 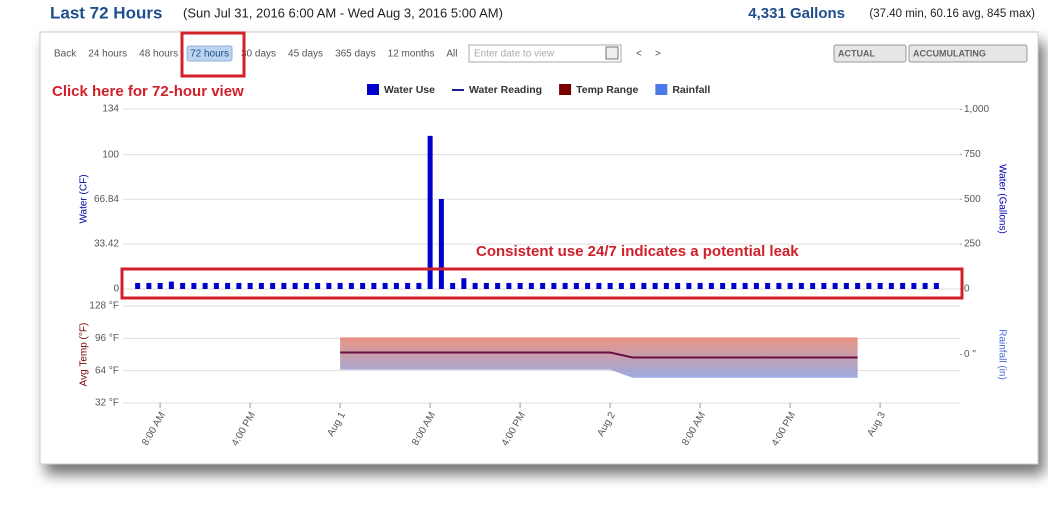 I want to click on range-button: 24 hours, so click(x=107, y=54).